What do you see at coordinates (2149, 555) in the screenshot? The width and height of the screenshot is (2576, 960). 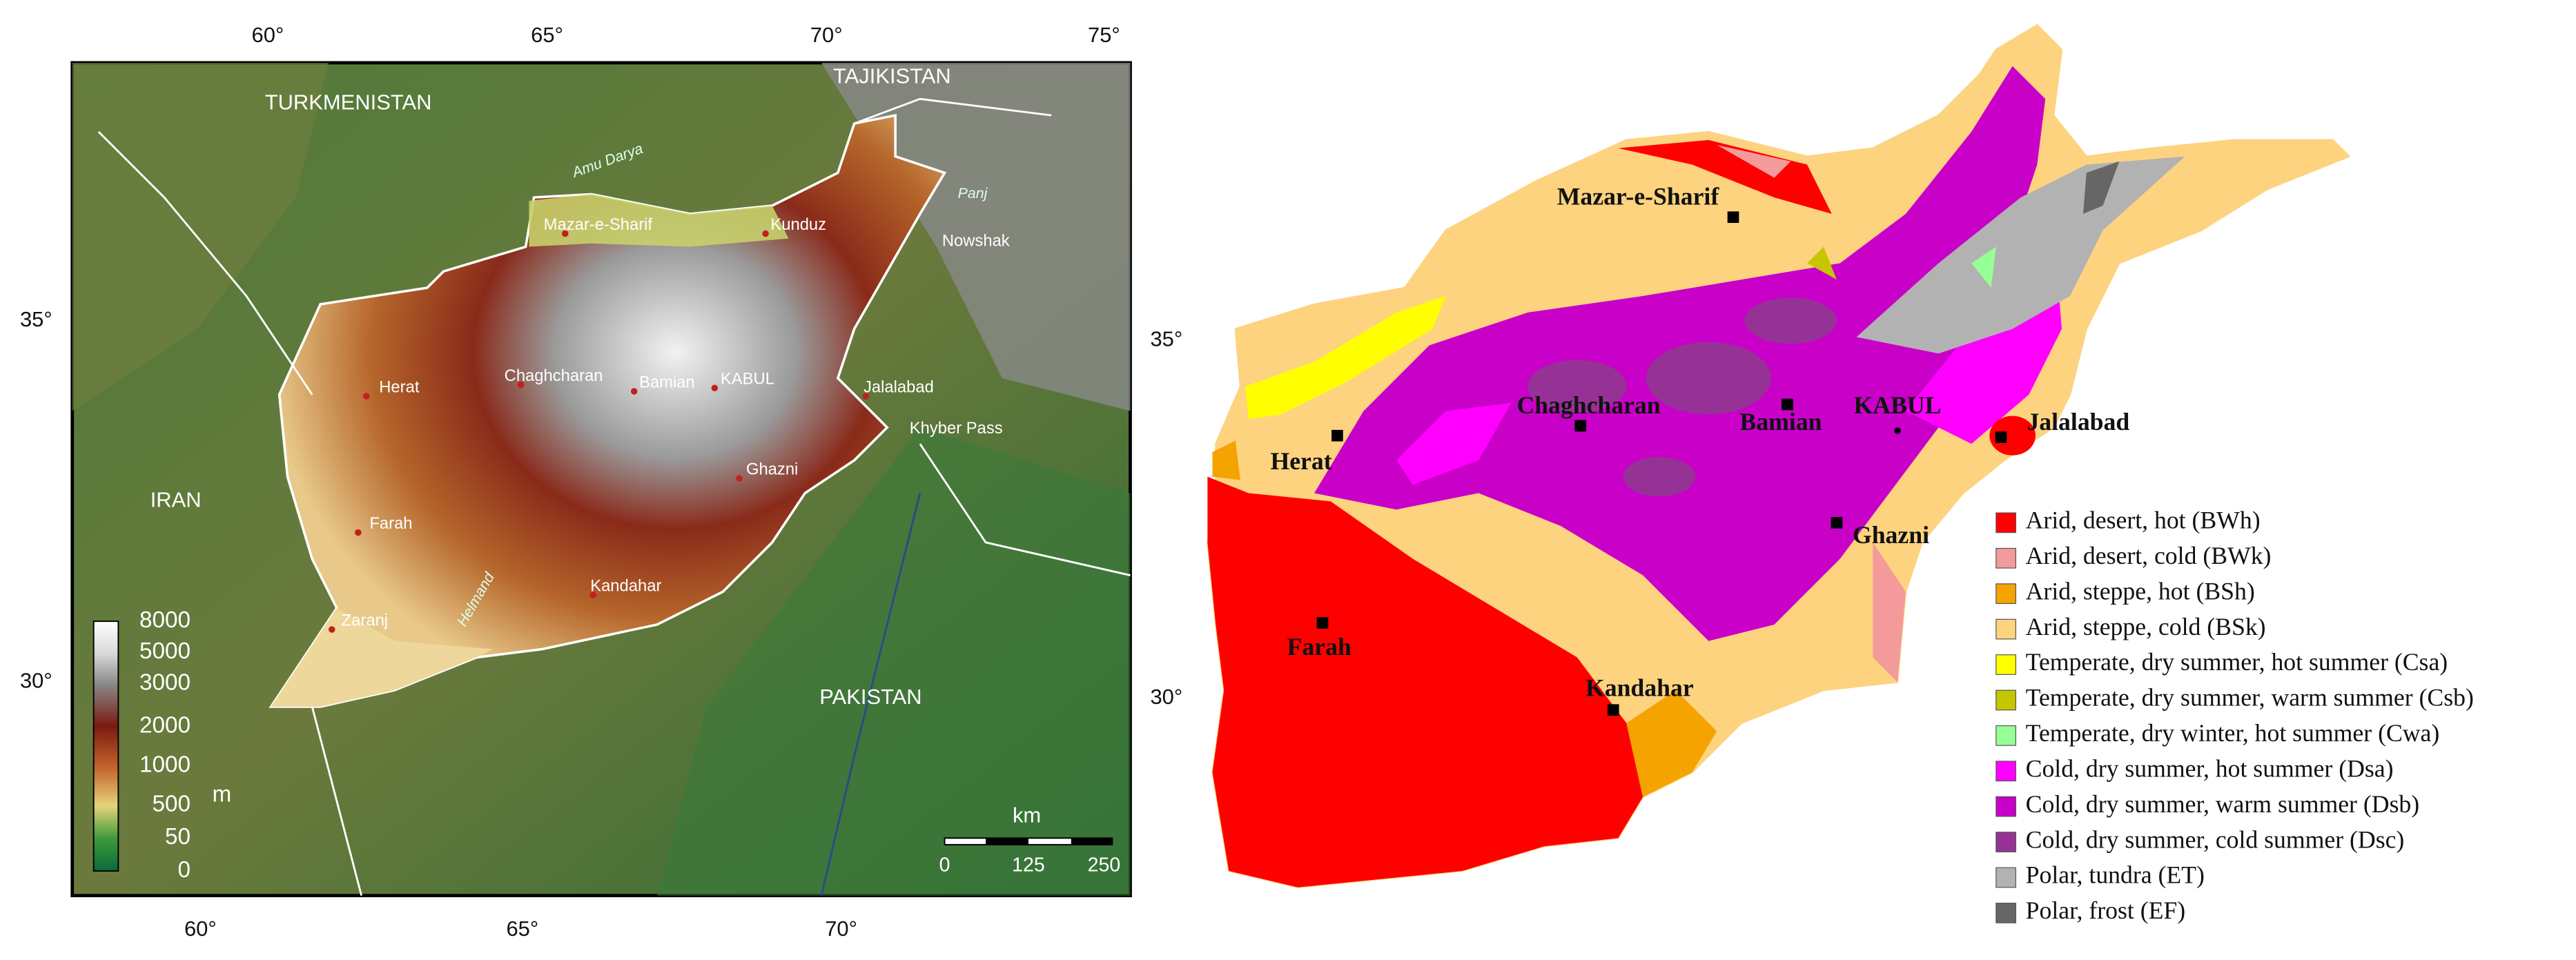 I see `legend-label: Arid, desert, cold (BWk)` at bounding box center [2149, 555].